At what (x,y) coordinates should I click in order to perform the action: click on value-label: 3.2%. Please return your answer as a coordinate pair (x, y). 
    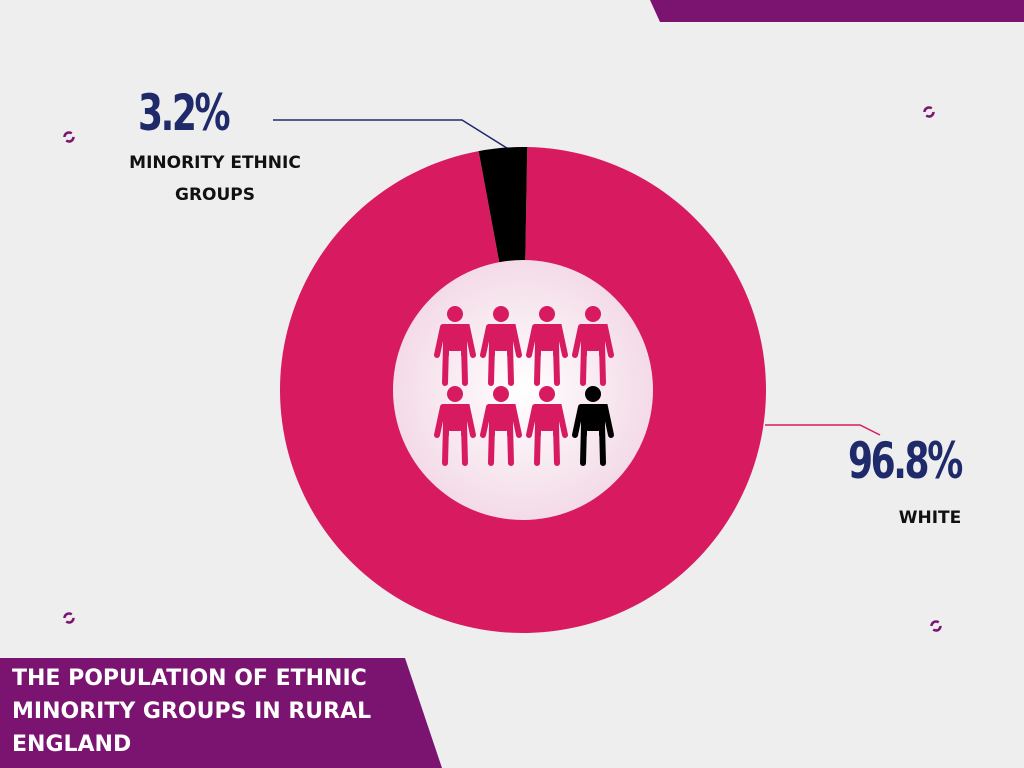
    Looking at the image, I should click on (184, 113).